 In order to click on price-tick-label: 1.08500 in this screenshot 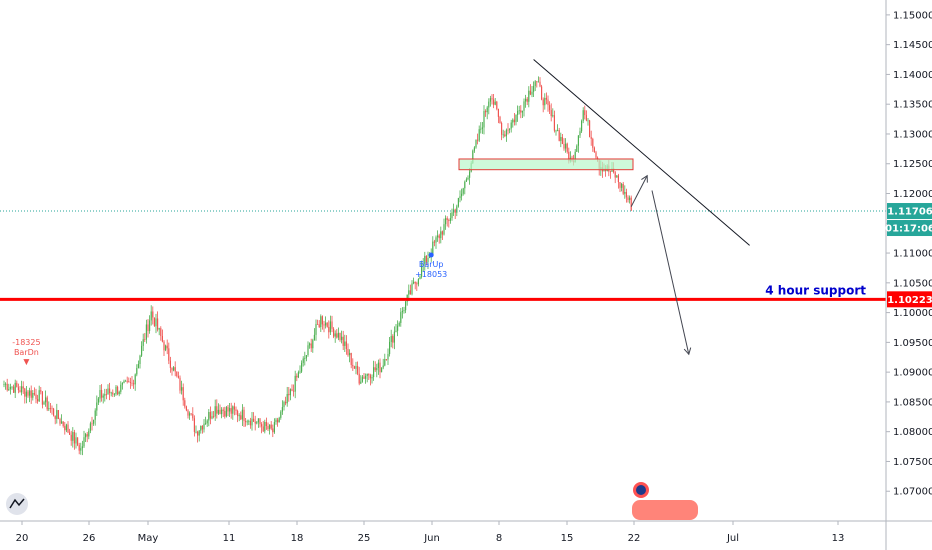, I will do `click(912, 402)`.